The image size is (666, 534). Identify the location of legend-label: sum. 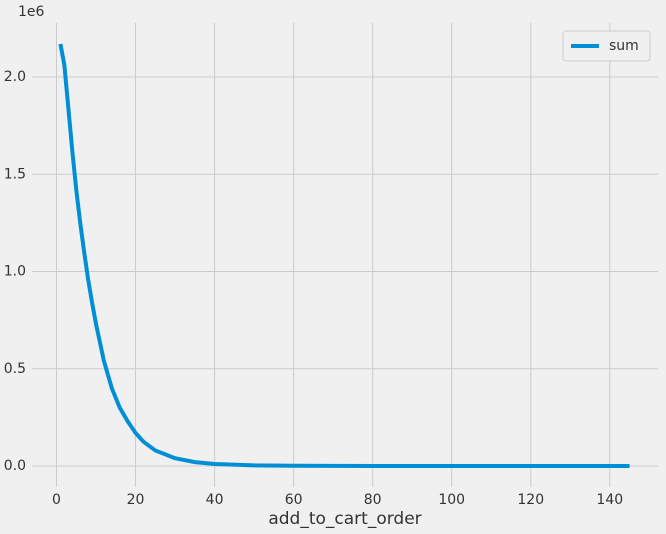
(624, 46).